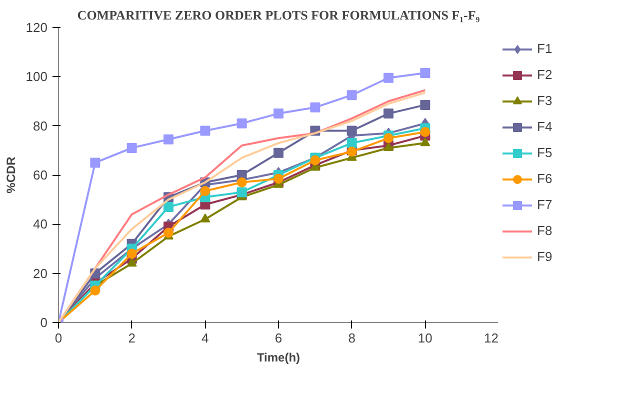 Image resolution: width=634 pixels, height=414 pixels. What do you see at coordinates (278, 338) in the screenshot?
I see `x-tick-label: 6` at bounding box center [278, 338].